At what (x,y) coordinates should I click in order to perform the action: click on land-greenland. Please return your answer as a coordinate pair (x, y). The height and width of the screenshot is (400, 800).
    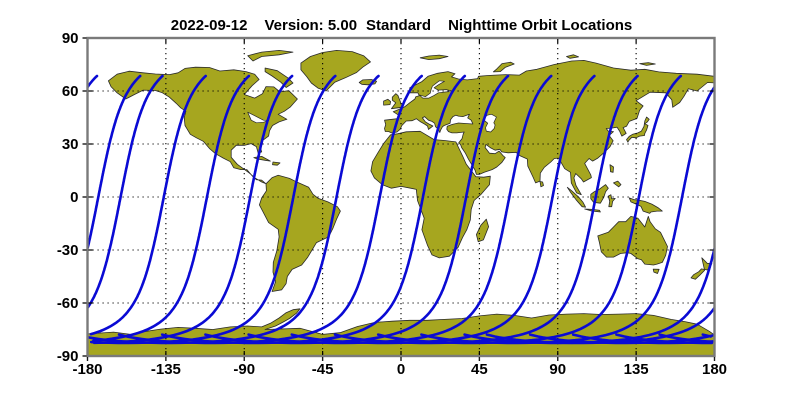
    Looking at the image, I should click on (335, 71).